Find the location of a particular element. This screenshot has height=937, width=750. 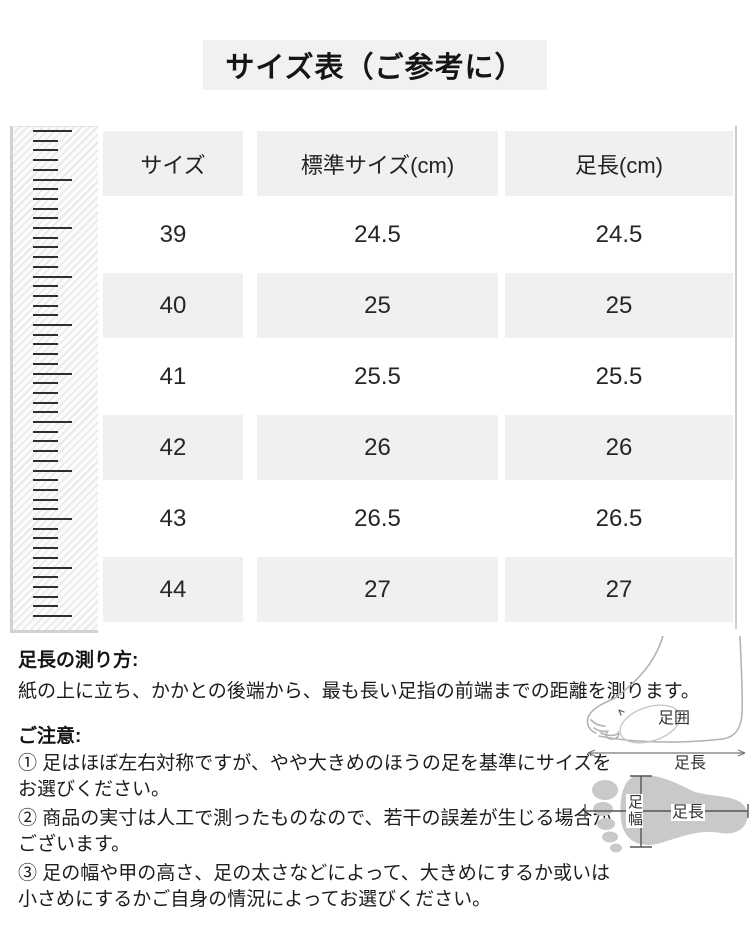

data-cell: 42 is located at coordinates (173, 447).